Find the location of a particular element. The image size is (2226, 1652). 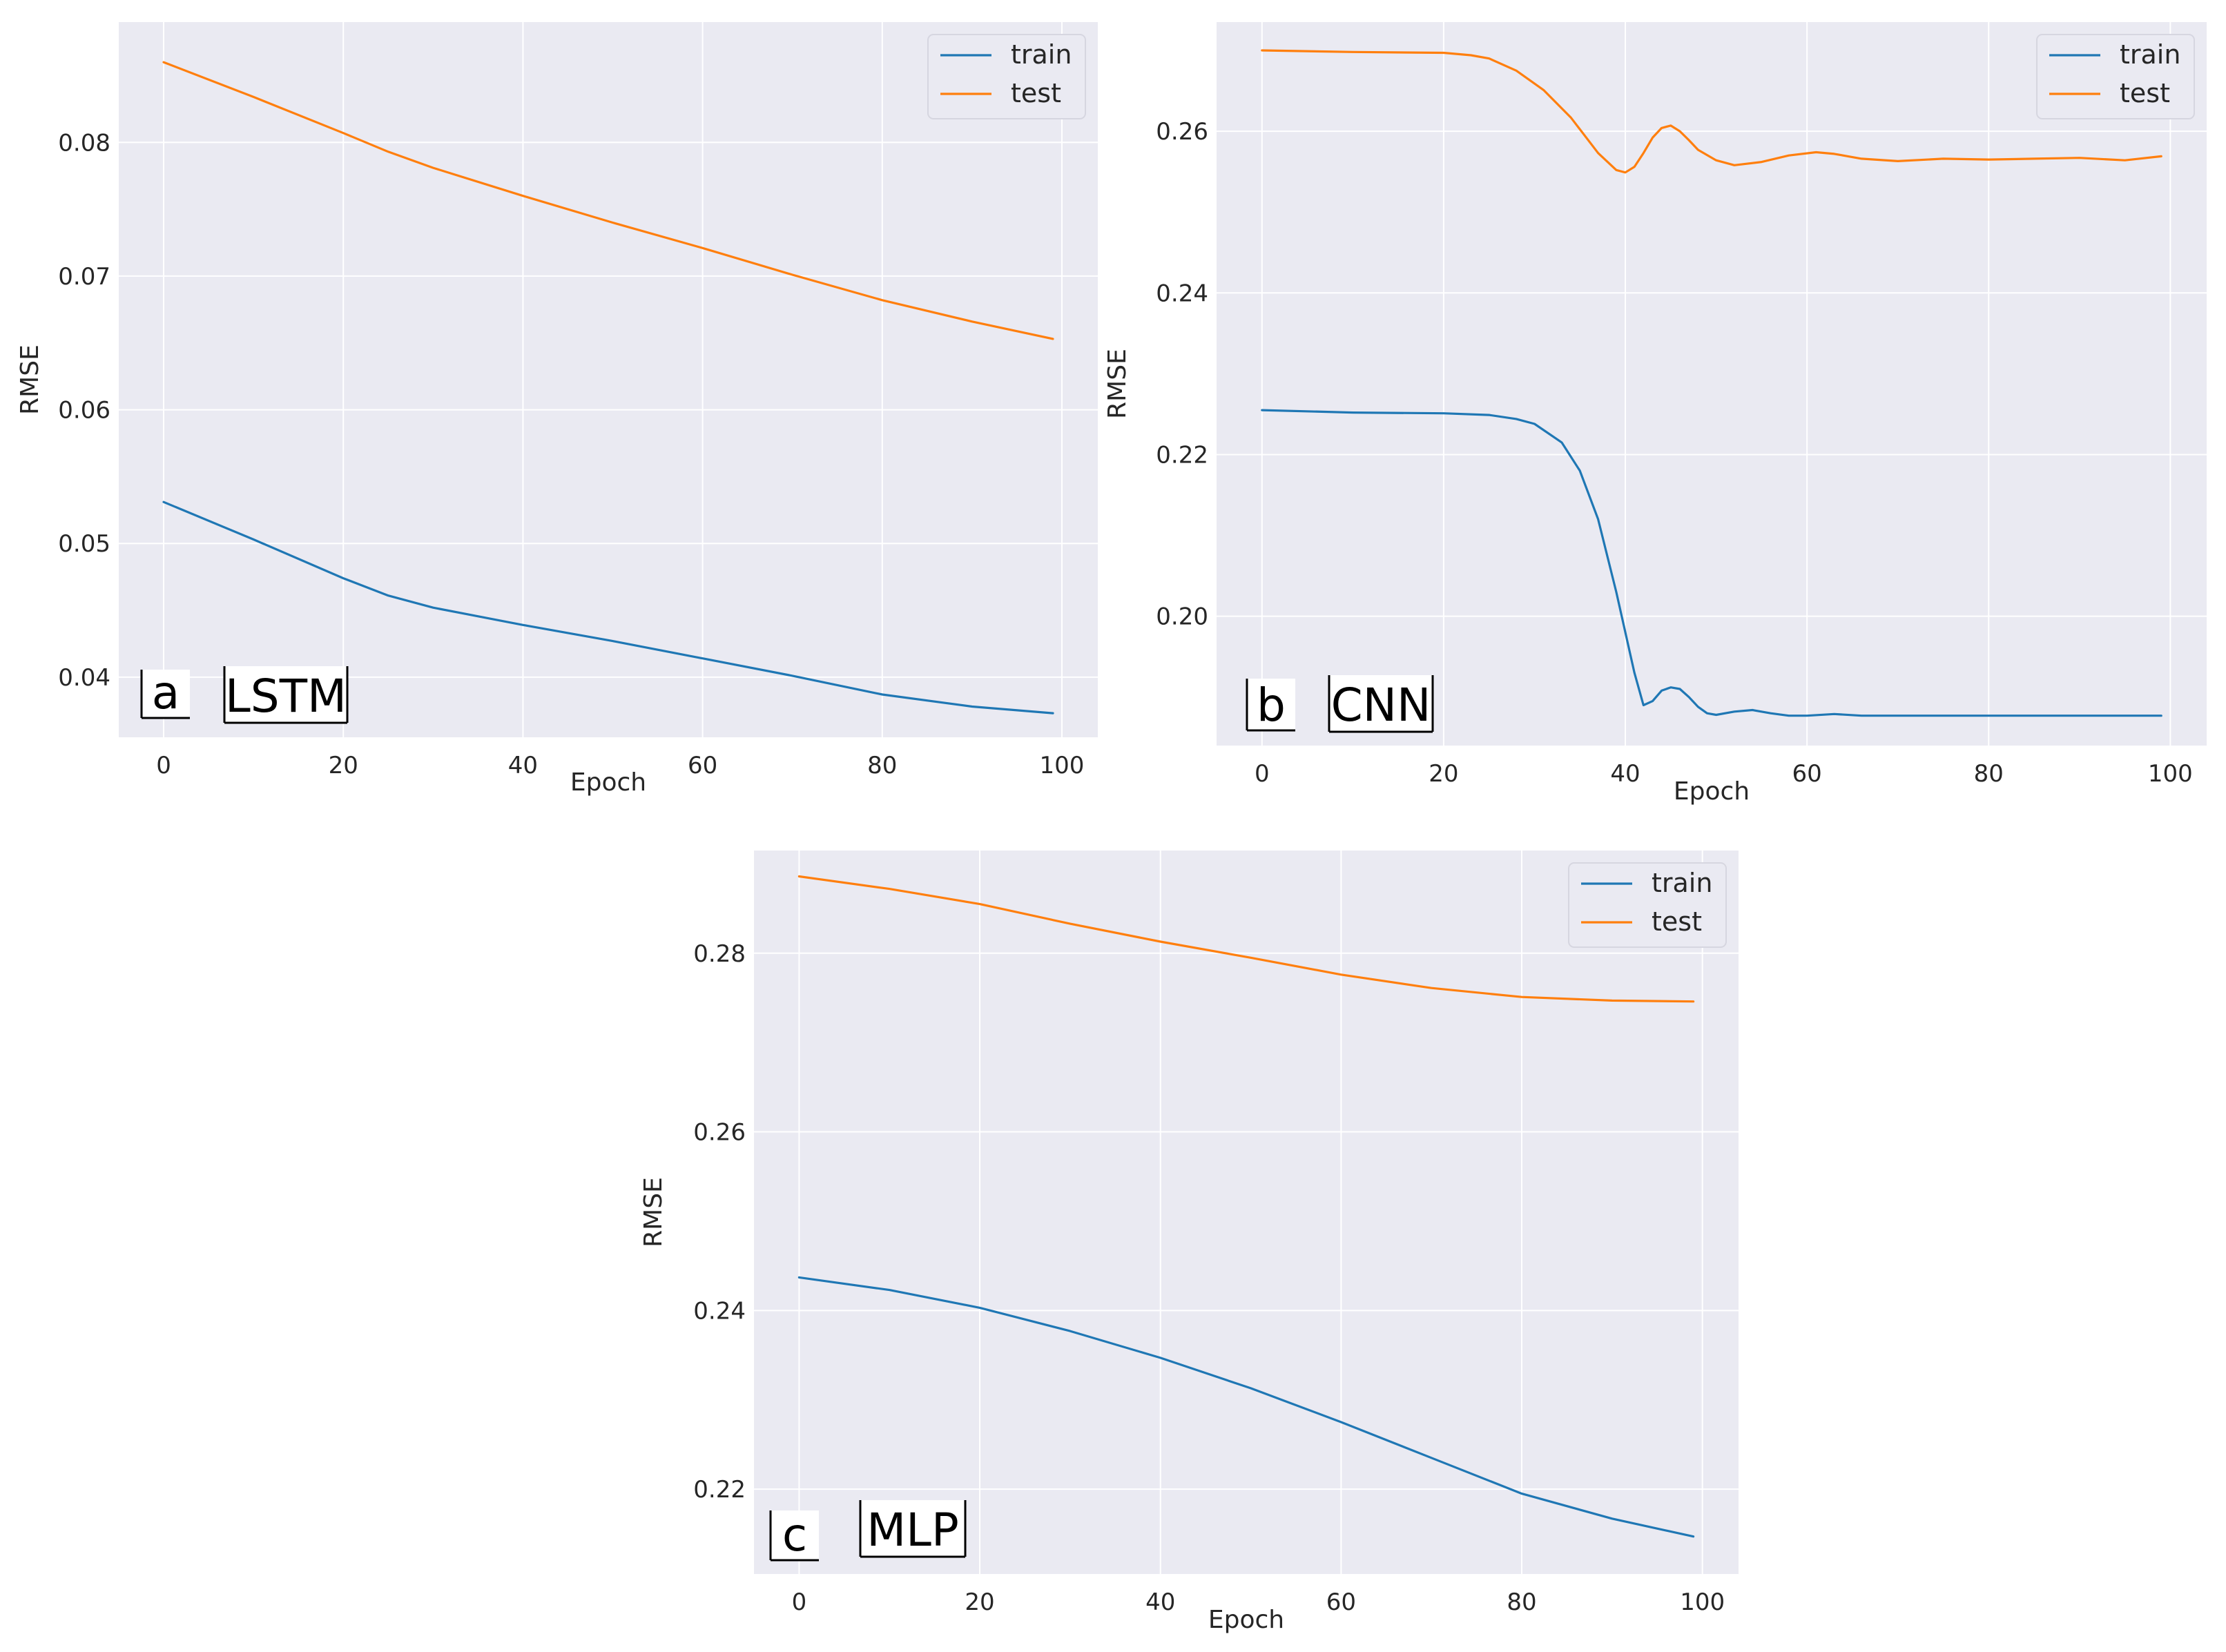

model-label: LSTM is located at coordinates (286, 697).